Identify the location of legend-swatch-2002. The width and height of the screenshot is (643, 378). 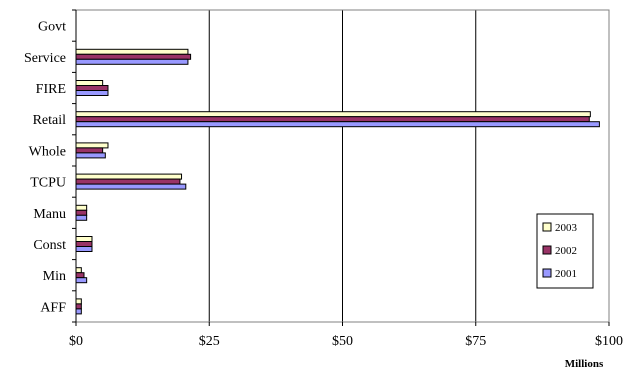
(547, 250).